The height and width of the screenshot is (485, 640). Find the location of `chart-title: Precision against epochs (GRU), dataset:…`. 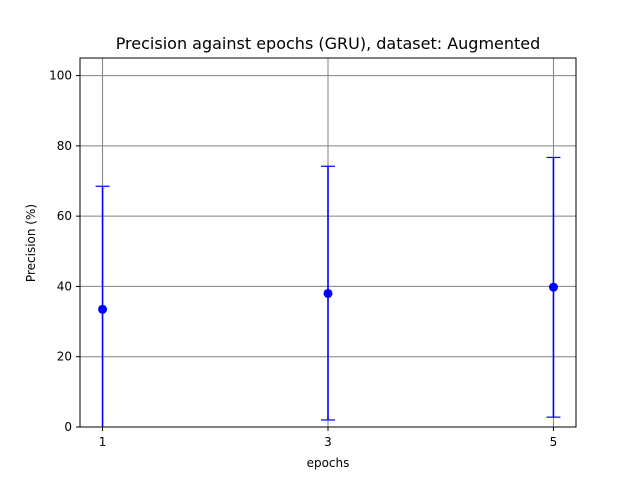

chart-title: Precision against epochs (GRU), dataset:… is located at coordinates (328, 43).